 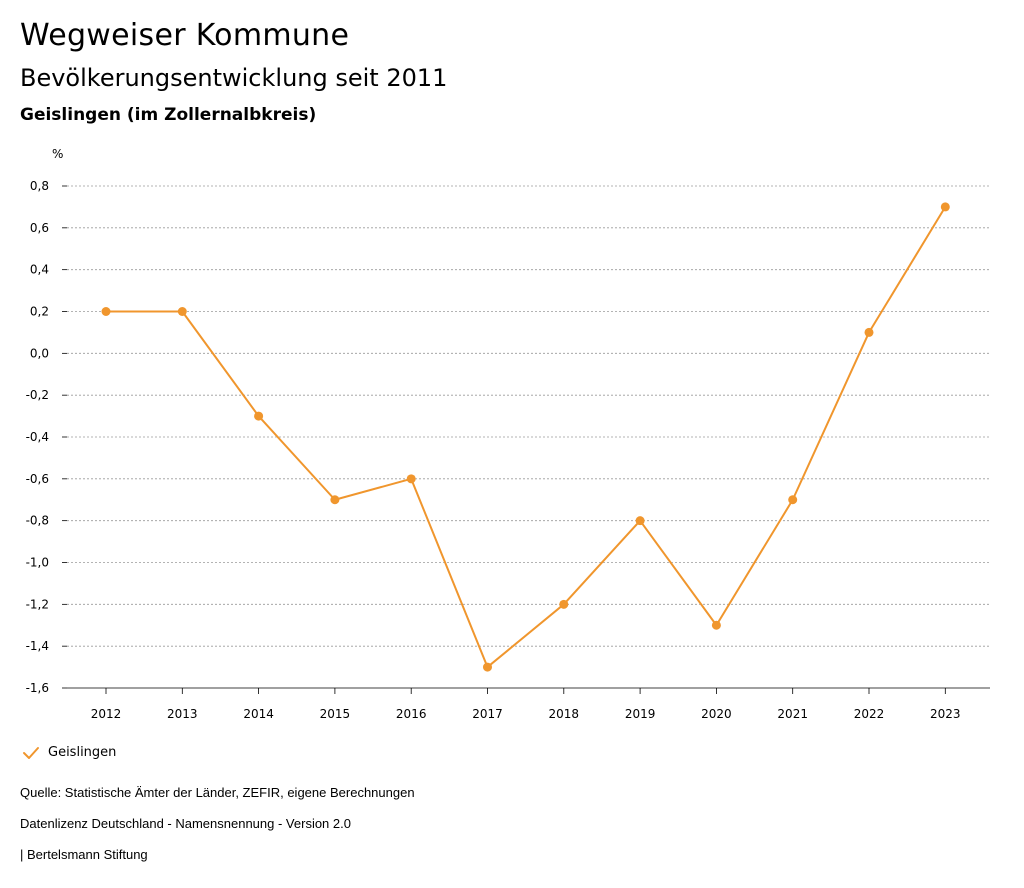 I want to click on y-tick-label: -0,8, so click(x=37, y=521).